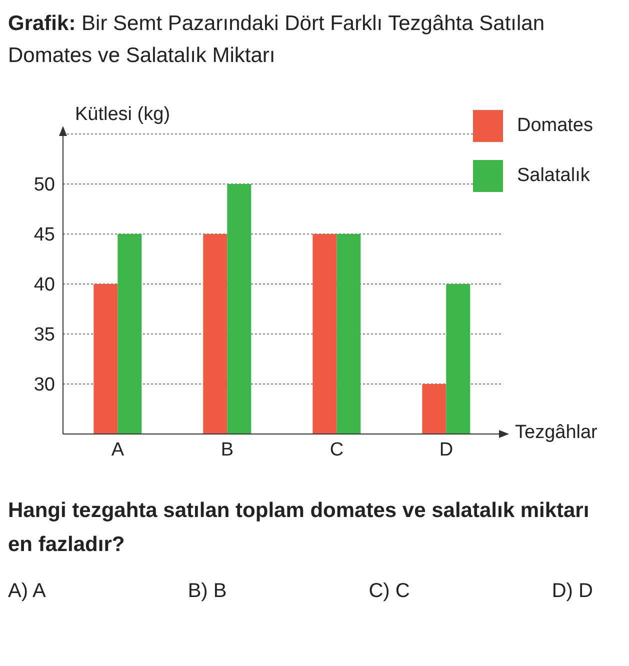 The width and height of the screenshot is (629, 666). What do you see at coordinates (389, 591) in the screenshot?
I see `text: C) C` at bounding box center [389, 591].